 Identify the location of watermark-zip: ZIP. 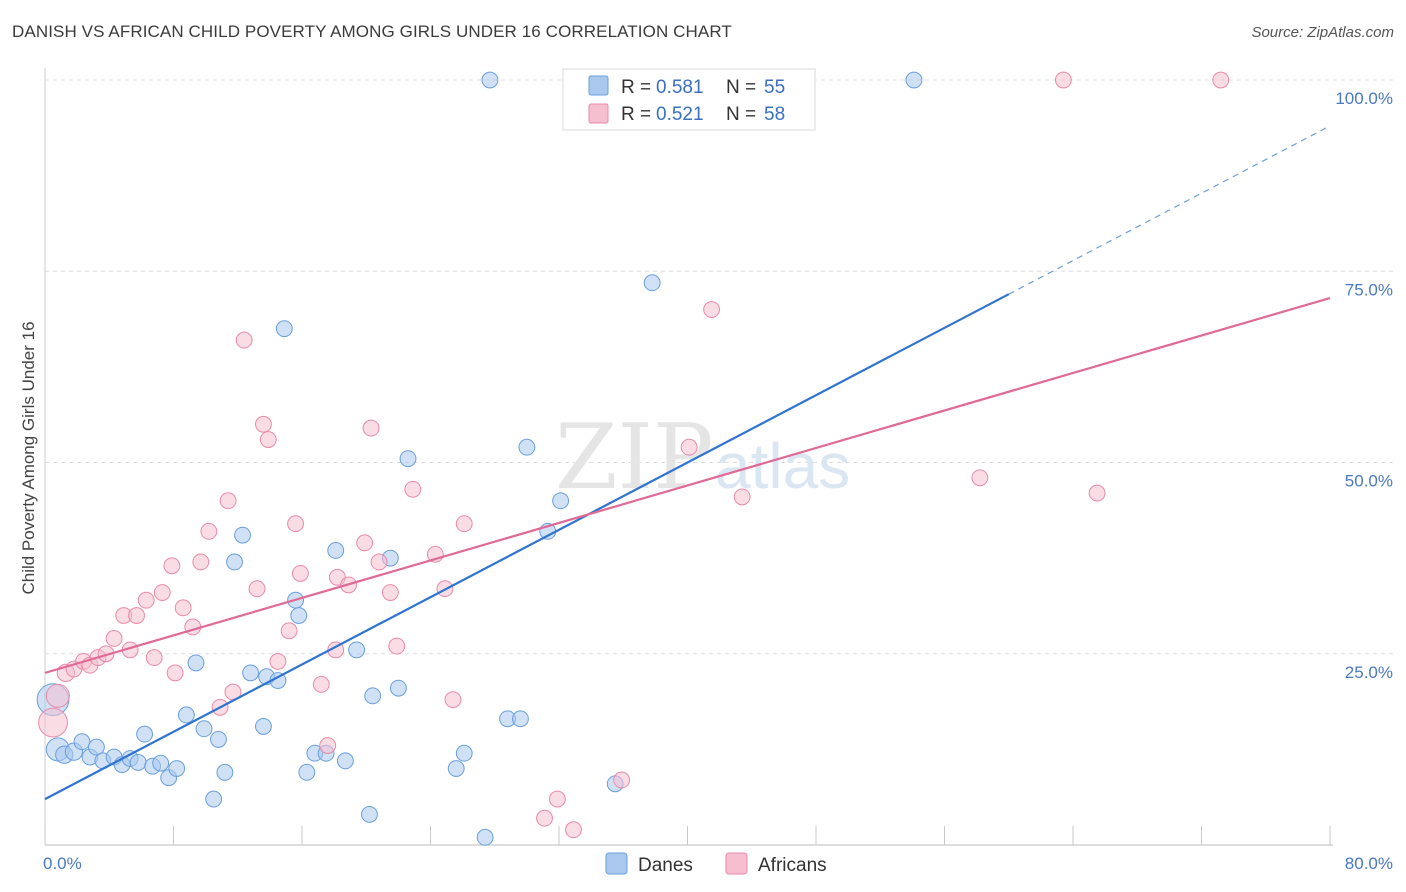
(634, 457).